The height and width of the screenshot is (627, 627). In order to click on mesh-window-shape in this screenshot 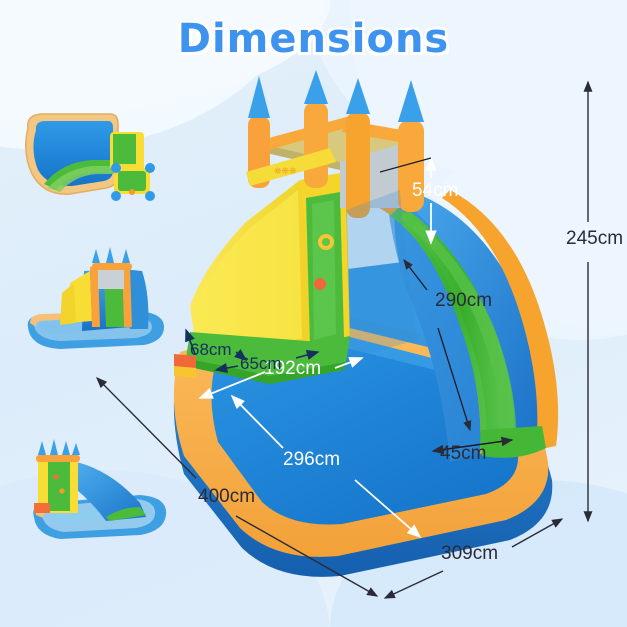, I will do `click(111, 278)`.